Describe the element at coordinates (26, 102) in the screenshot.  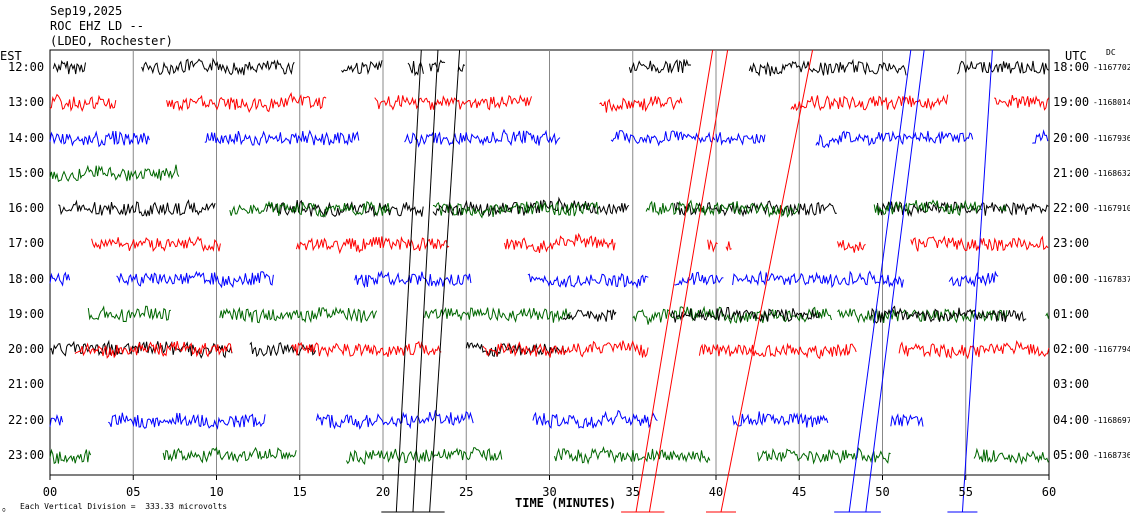
I see `est-time-label: 13:00` at that location.